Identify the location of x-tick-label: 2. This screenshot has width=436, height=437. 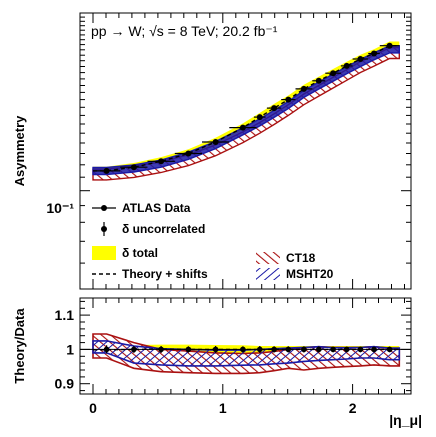
(353, 408).